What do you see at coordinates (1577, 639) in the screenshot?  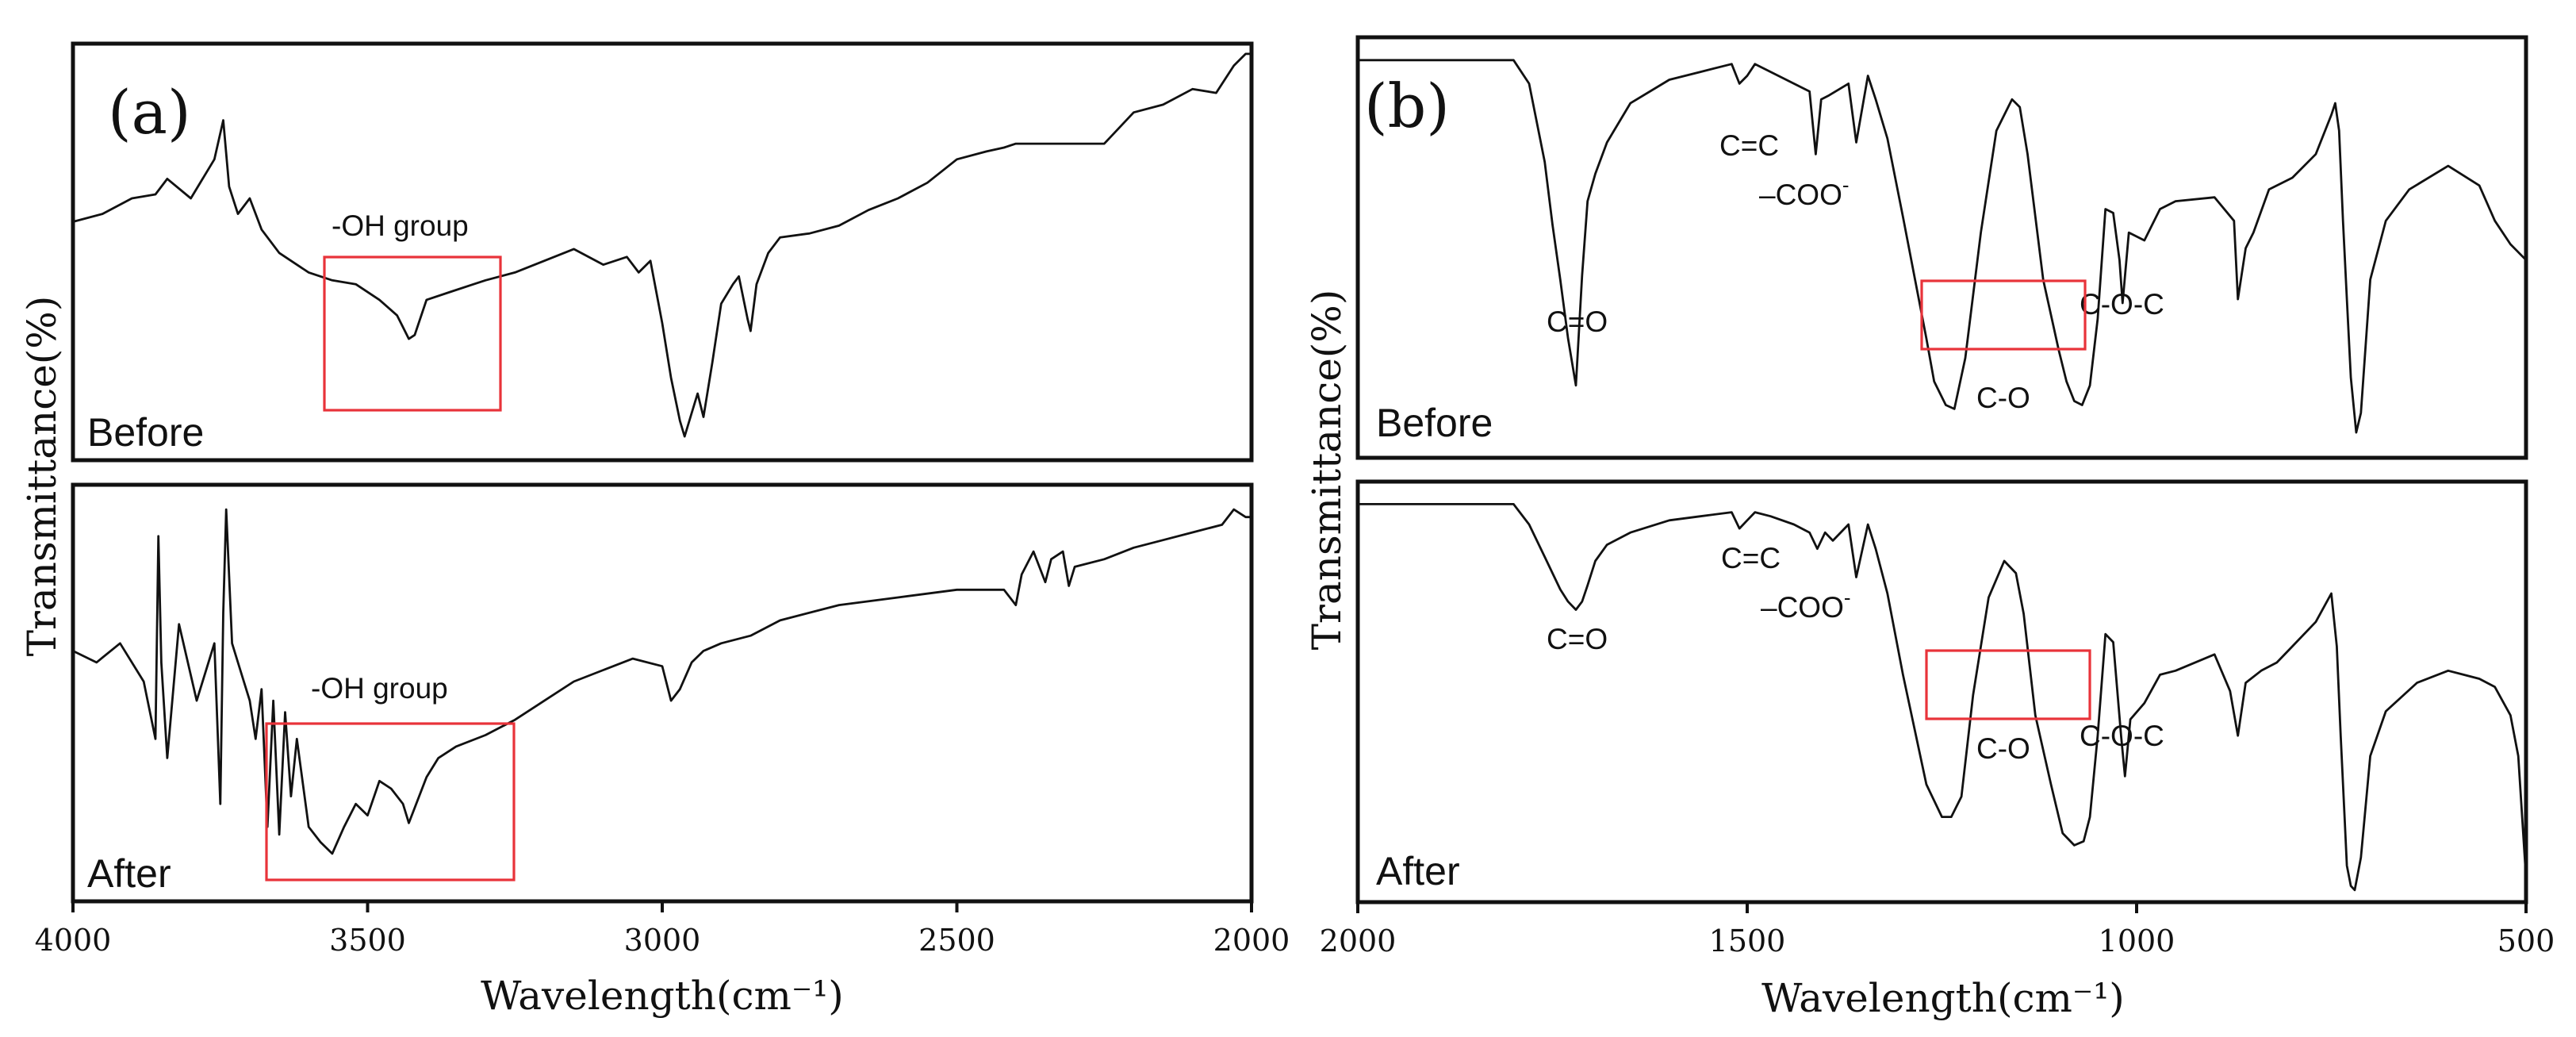 I see `panel-b-after-co-double-annotation: C=O` at bounding box center [1577, 639].